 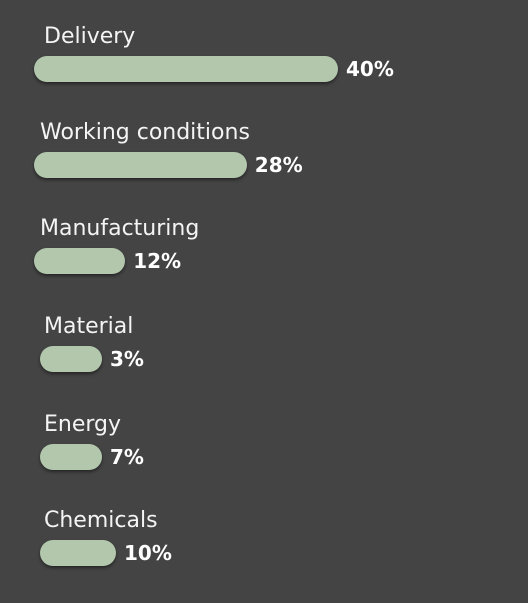 I want to click on bar-row: Delivery 40%, so click(x=264, y=59).